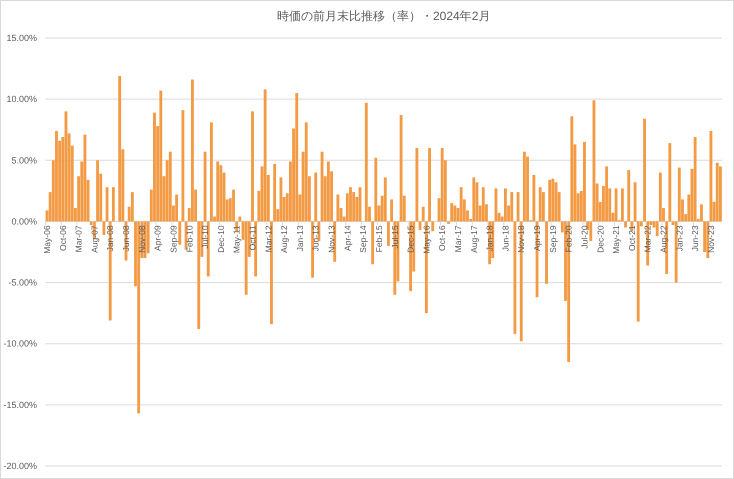  What do you see at coordinates (458, 238) in the screenshot?
I see `x-tick-label: Mar-17` at bounding box center [458, 238].